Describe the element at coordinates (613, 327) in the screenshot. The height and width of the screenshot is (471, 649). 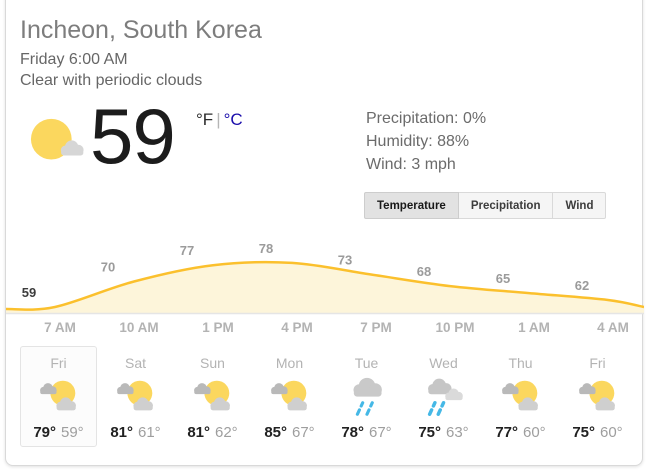
I see `chart-time-label: 4 AM` at that location.